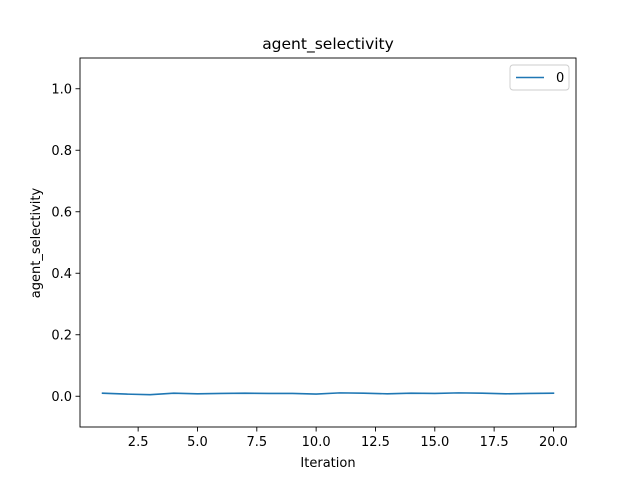  What do you see at coordinates (138, 442) in the screenshot?
I see `x-tick-label: 2.5` at bounding box center [138, 442].